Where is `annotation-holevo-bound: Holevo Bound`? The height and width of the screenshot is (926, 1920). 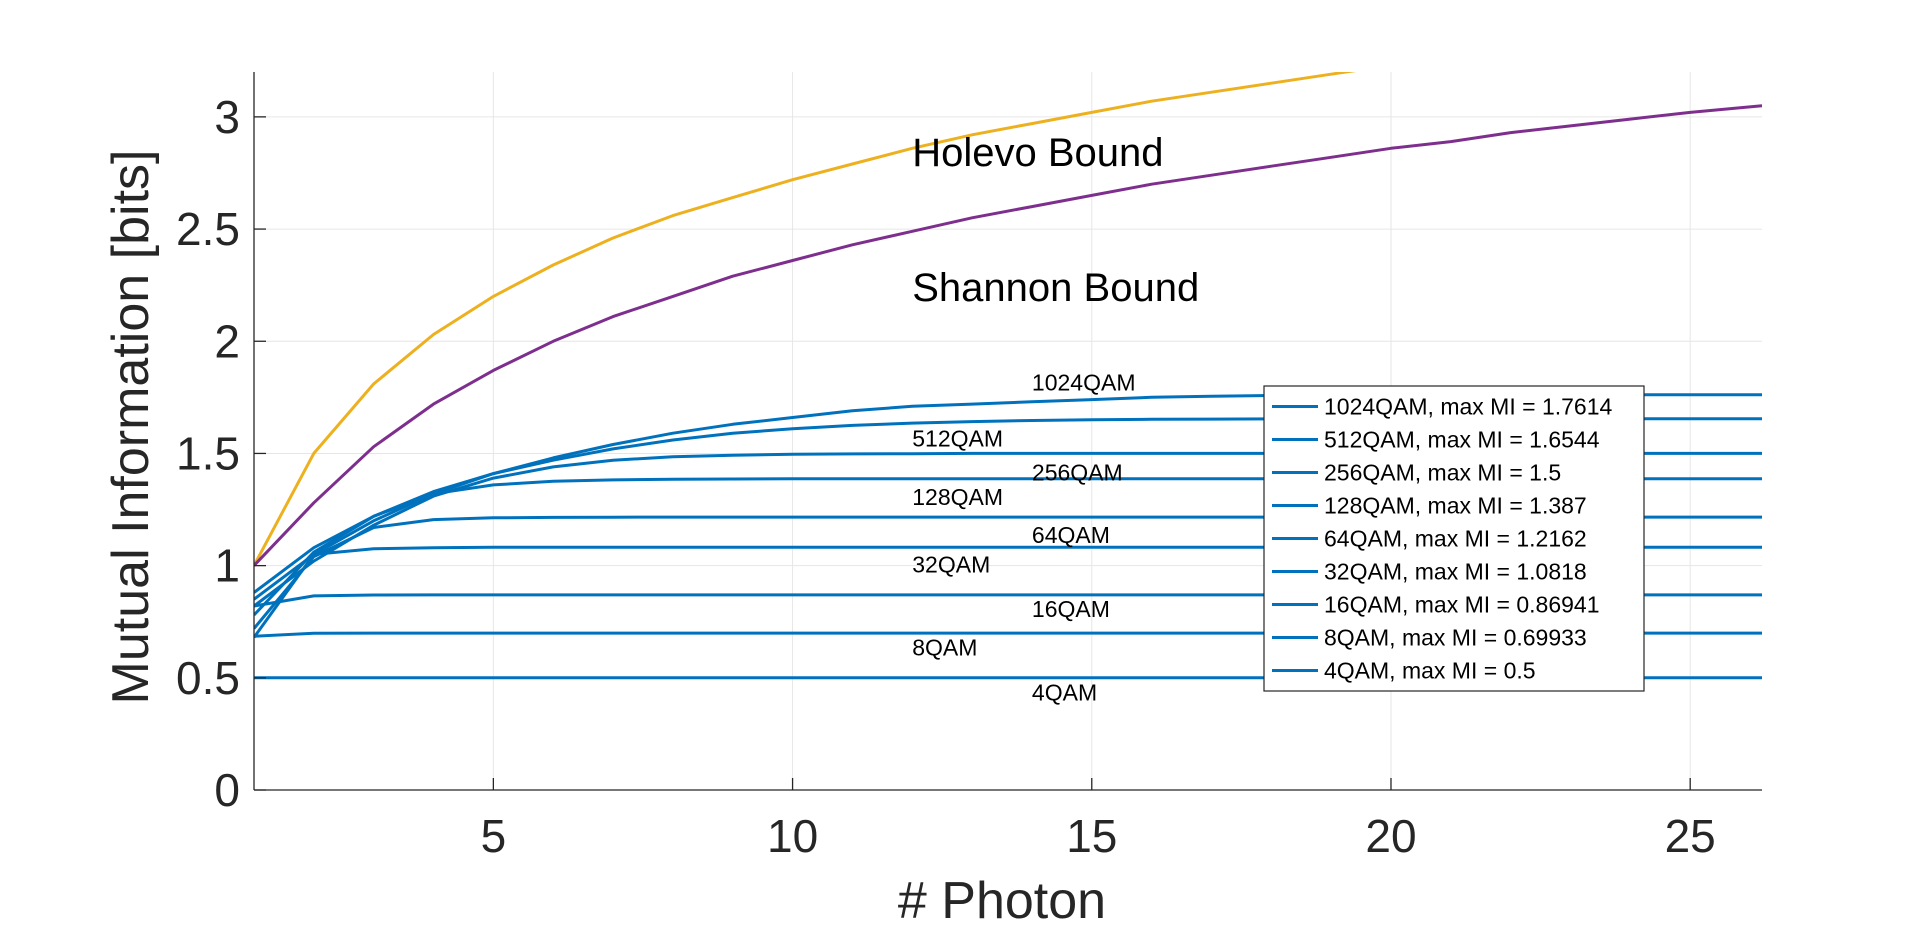
annotation-holevo-bound: Holevo Bound is located at coordinates (1037, 153).